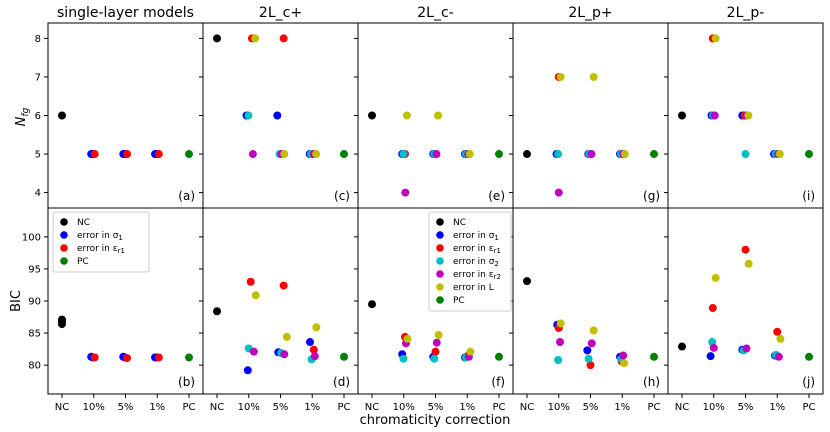 Image resolution: width=830 pixels, height=432 pixels. I want to click on panel-label: (h), so click(651, 382).